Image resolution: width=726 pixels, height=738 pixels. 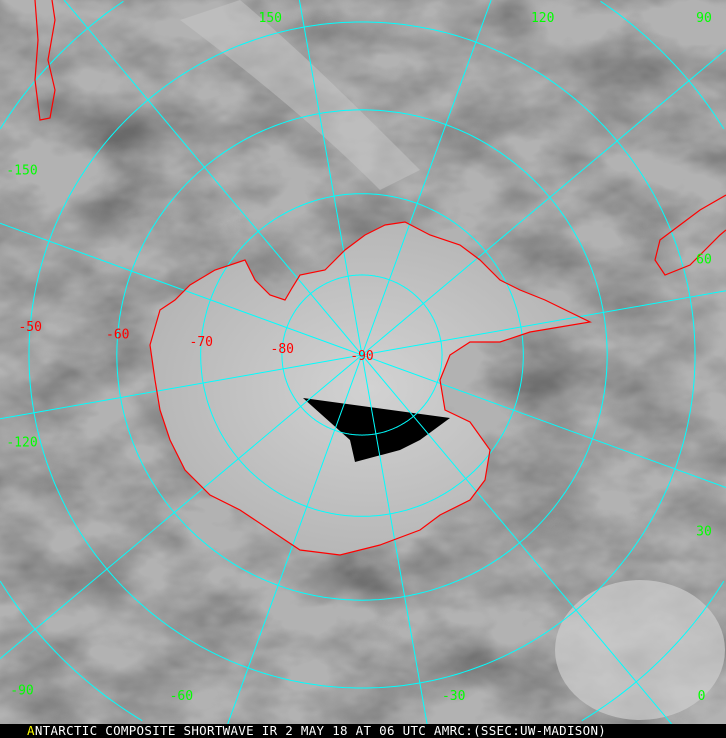 What do you see at coordinates (21, 443) in the screenshot?
I see `meridian-label: -120` at bounding box center [21, 443].